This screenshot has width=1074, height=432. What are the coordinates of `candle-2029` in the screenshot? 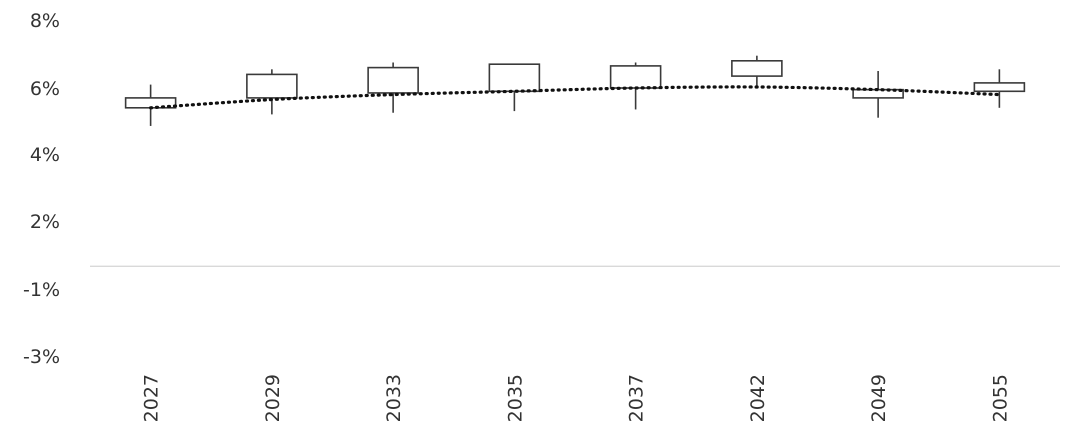 It's located at (272, 92).